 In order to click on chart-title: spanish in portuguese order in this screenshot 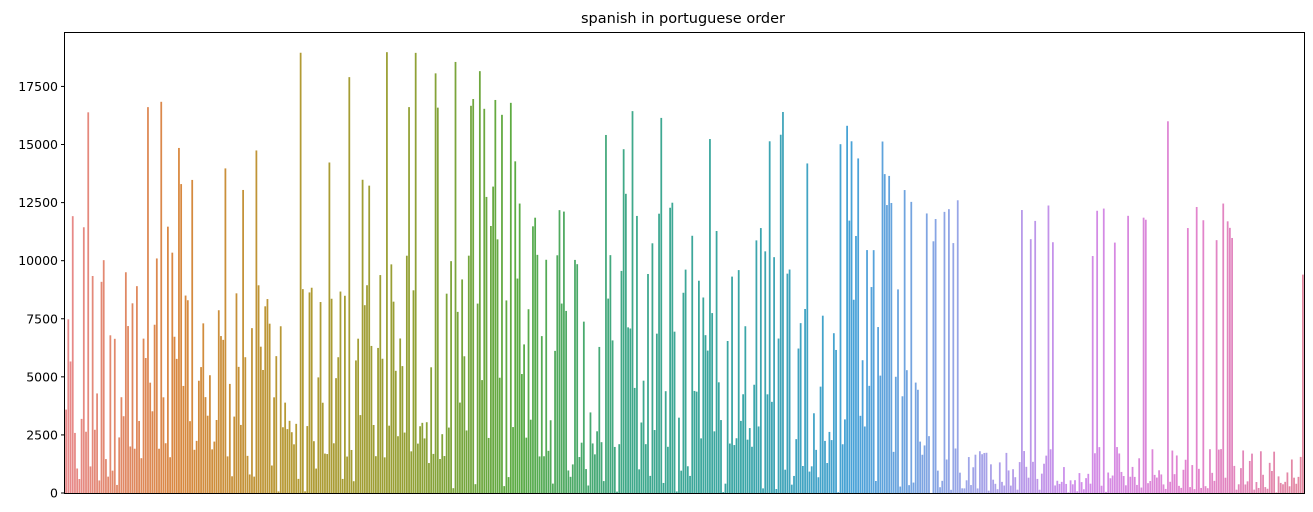, I will do `click(683, 19)`.